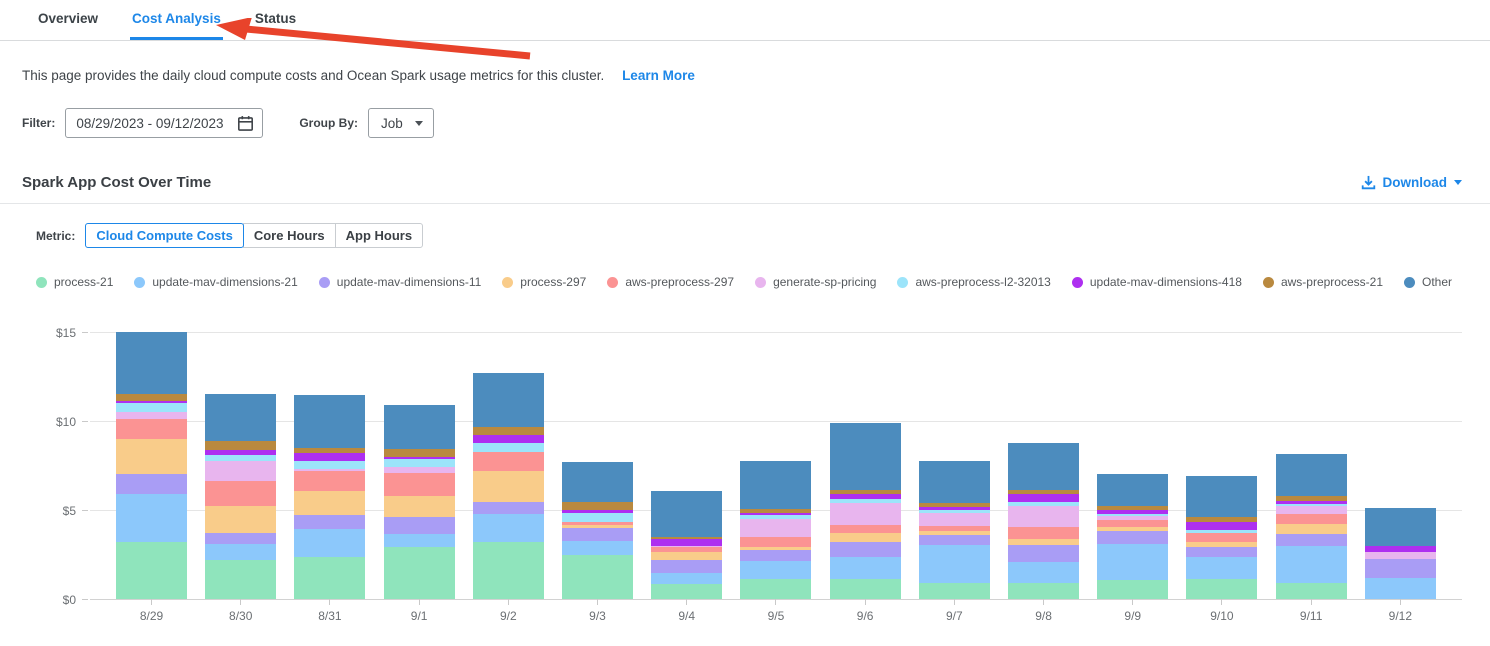 This screenshot has height=646, width=1490. What do you see at coordinates (1311, 526) in the screenshot?
I see `bar-9/11` at bounding box center [1311, 526].